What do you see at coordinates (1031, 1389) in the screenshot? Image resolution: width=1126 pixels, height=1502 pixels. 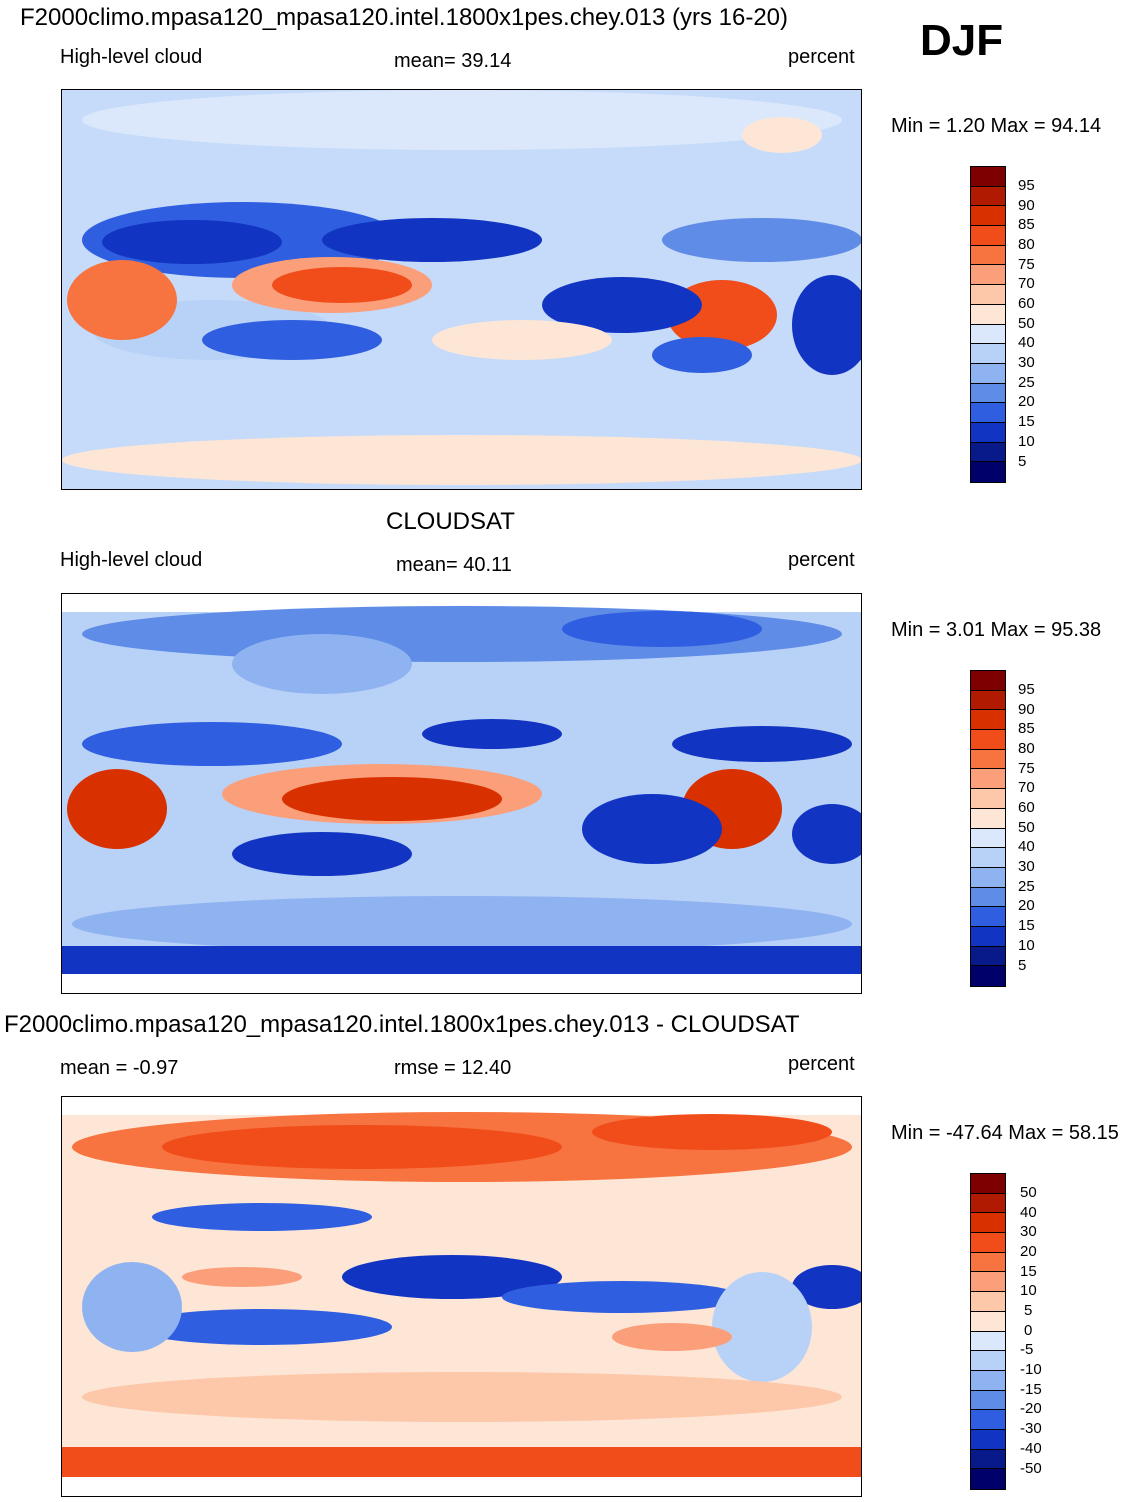 I see `cb-label: -15` at bounding box center [1031, 1389].